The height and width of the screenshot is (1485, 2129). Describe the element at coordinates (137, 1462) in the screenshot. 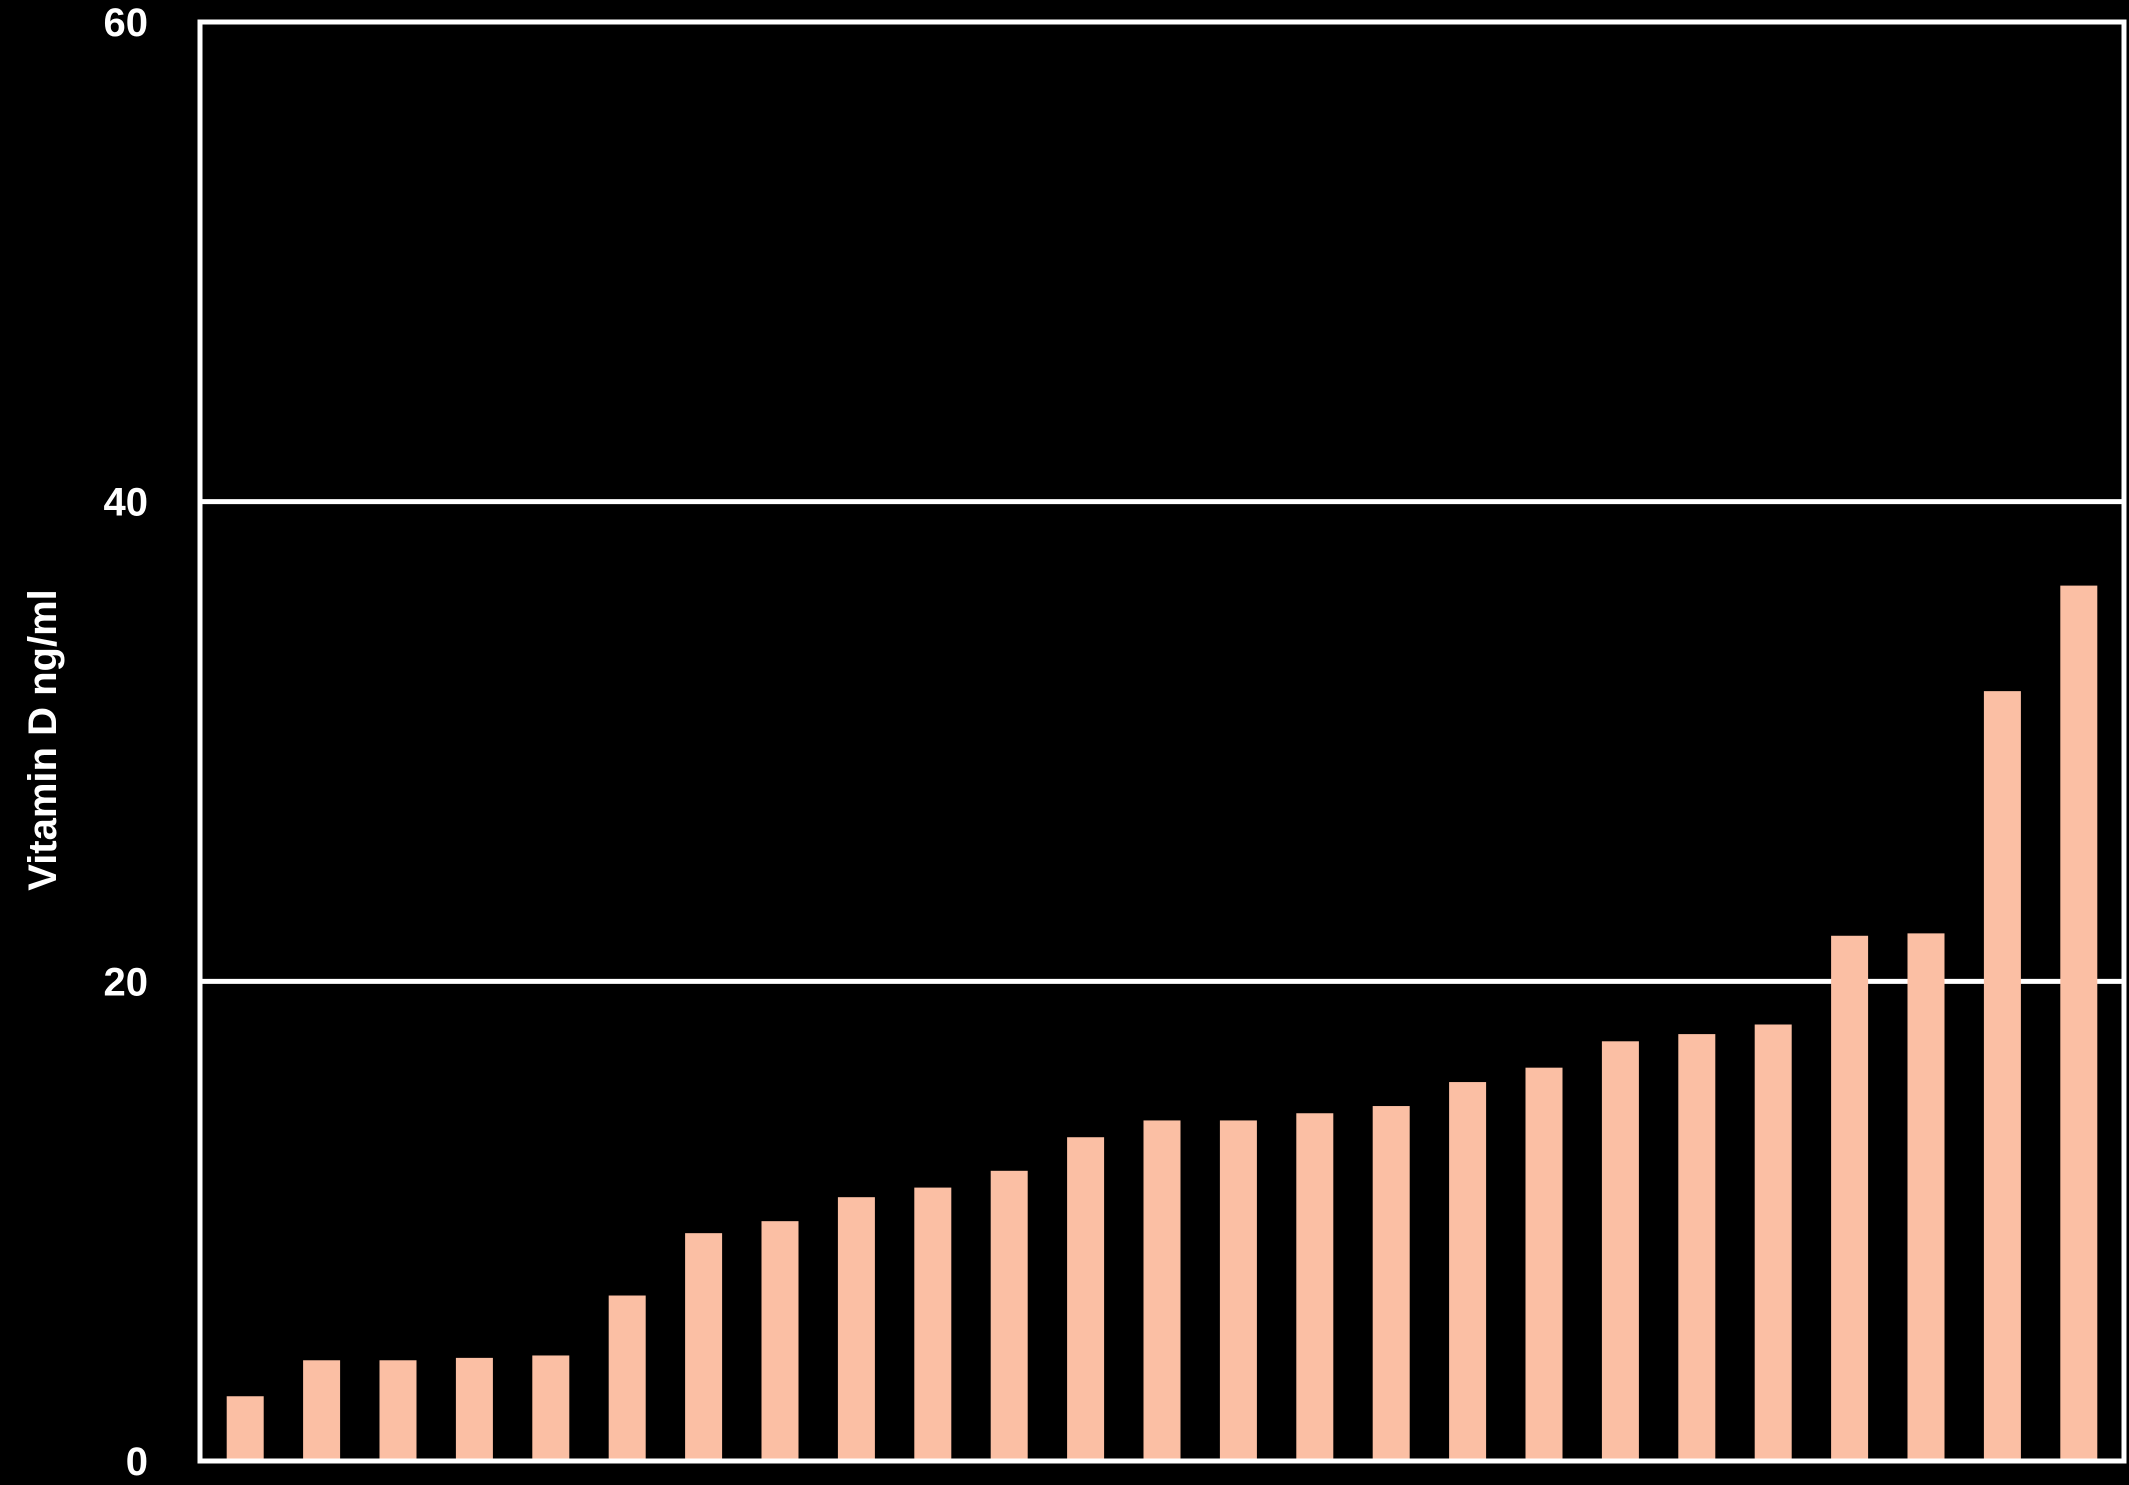

I see `y-tick-label-0: 0` at that location.